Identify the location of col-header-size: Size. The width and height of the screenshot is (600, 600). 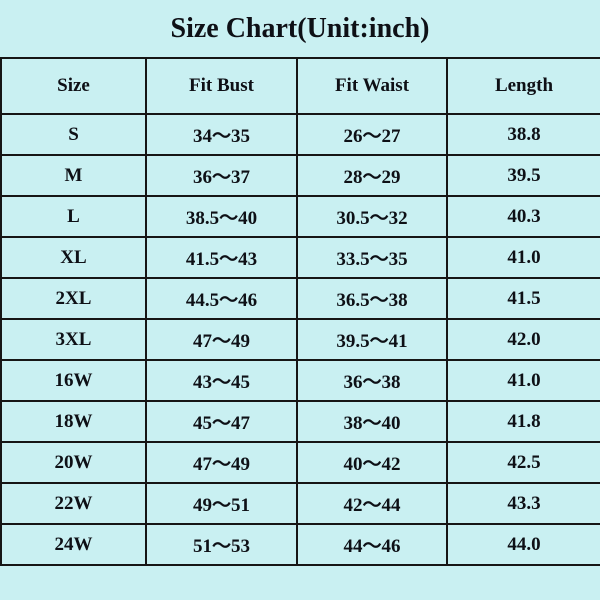
(73, 86).